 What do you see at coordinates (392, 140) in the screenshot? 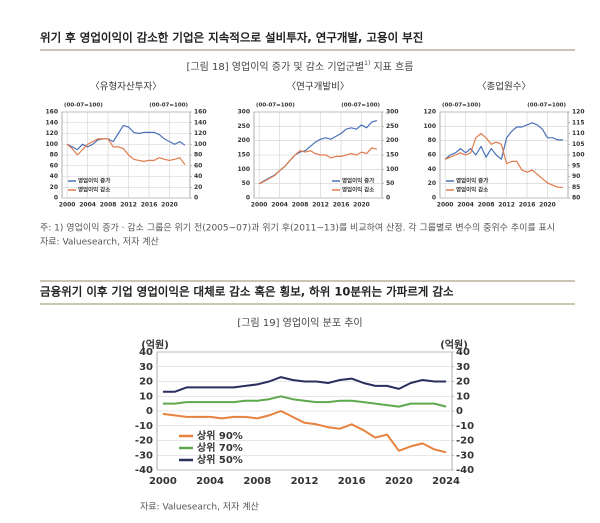
I see `y2-tick-label: 200` at bounding box center [392, 140].